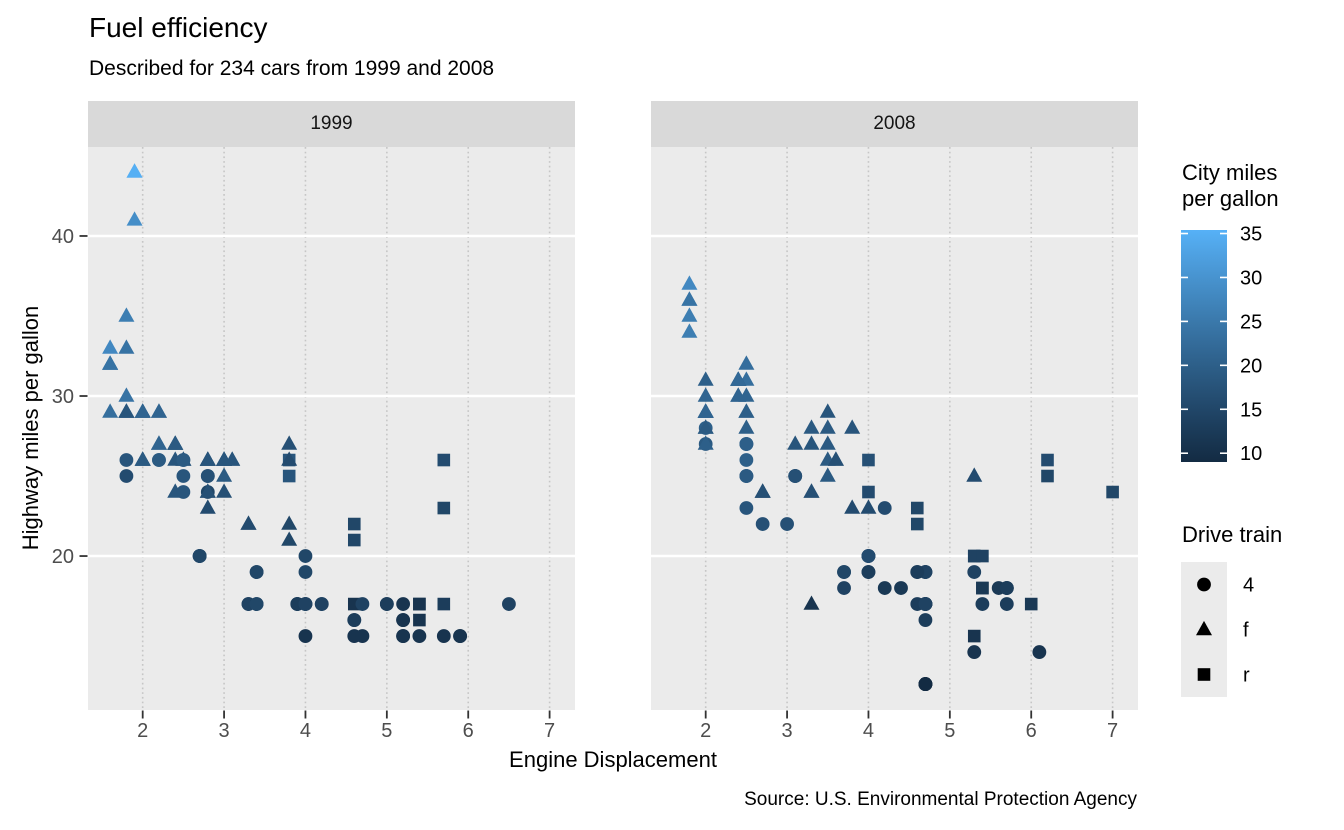  What do you see at coordinates (705, 731) in the screenshot?
I see `x-axis-tick-label: 2` at bounding box center [705, 731].